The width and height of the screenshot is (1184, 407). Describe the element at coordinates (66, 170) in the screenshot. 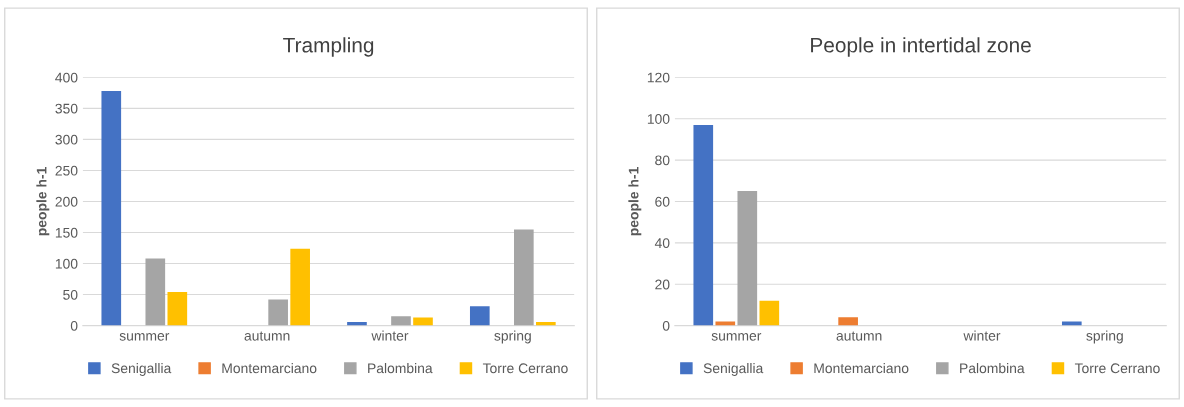

I see `y-tick-label: 250` at that location.